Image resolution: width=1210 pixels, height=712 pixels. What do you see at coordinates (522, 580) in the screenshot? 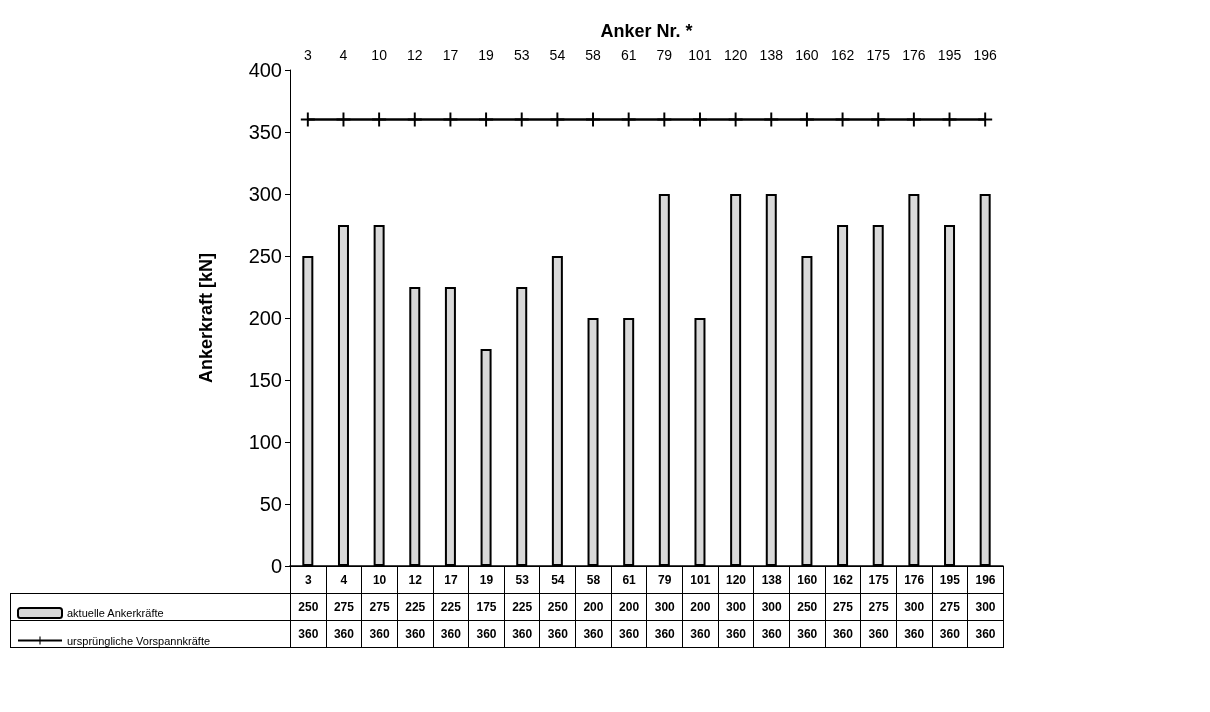
I see `category-label: 53` at bounding box center [522, 580].